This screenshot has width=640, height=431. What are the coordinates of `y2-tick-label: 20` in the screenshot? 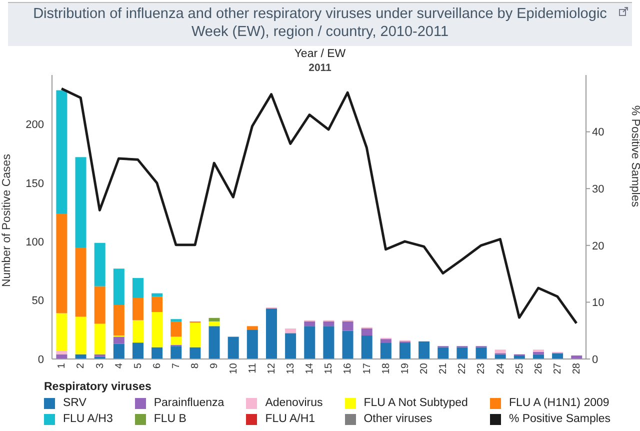 It's located at (598, 246).